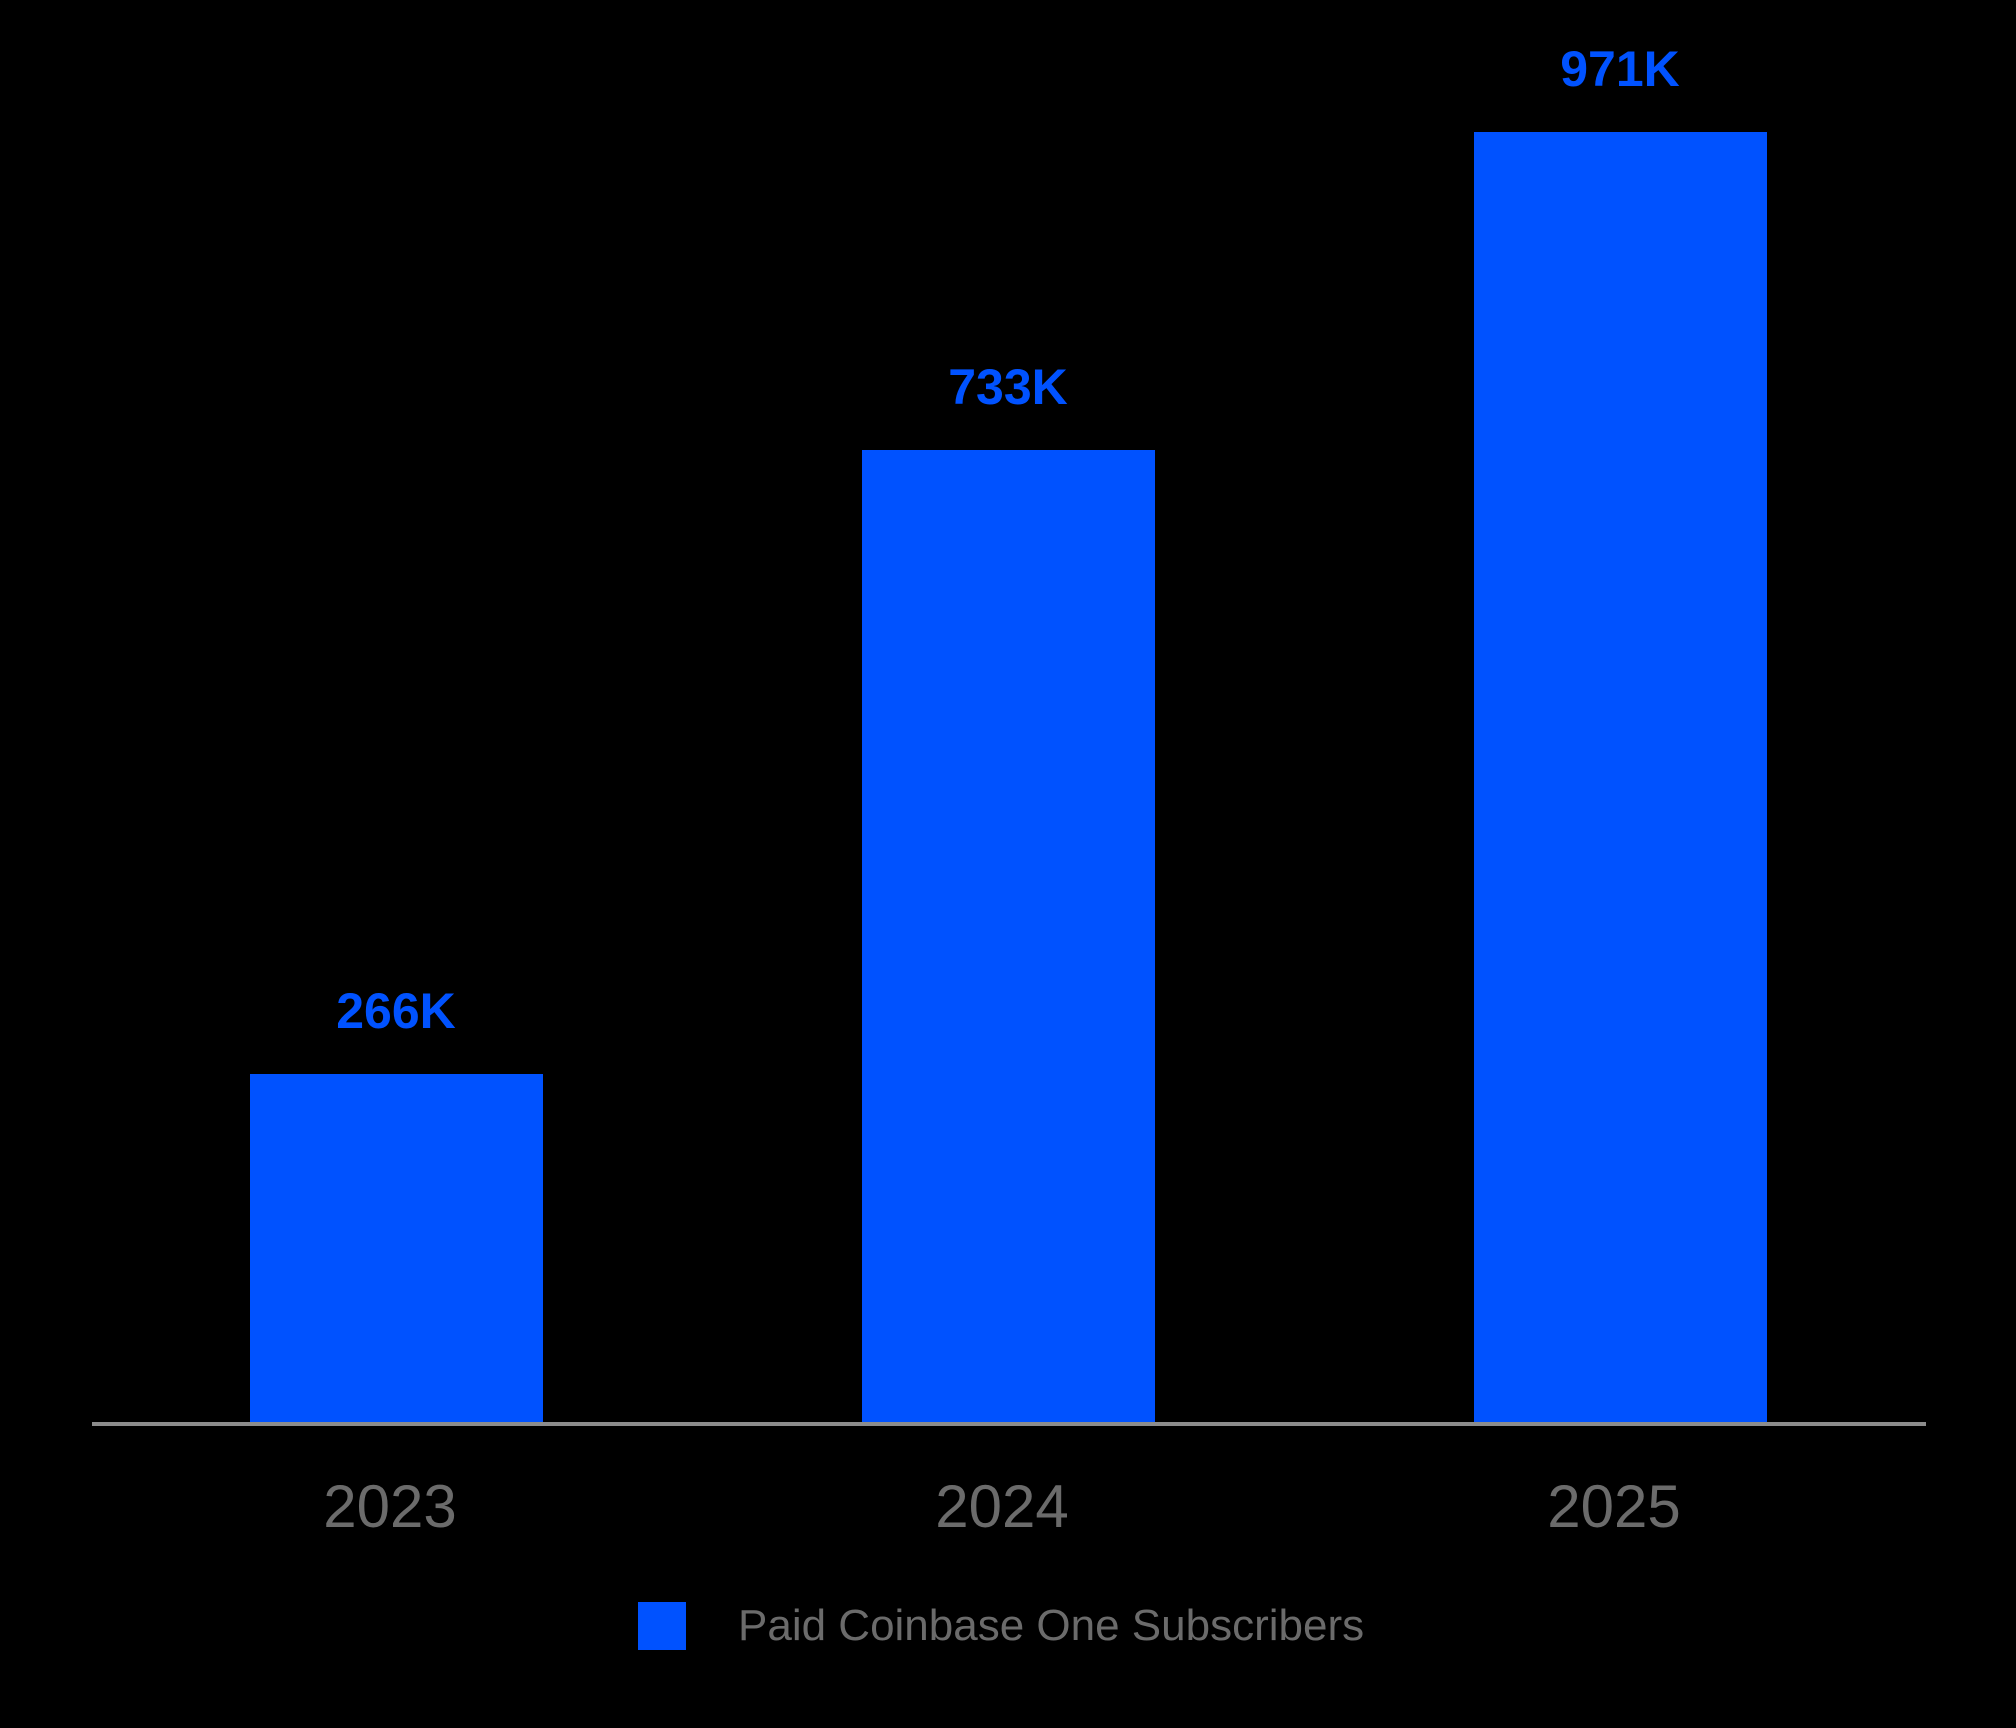 This screenshot has width=2016, height=1728. Describe the element at coordinates (1051, 1625) in the screenshot. I see `legend-label: Paid Coinbase One Subscribers` at that location.